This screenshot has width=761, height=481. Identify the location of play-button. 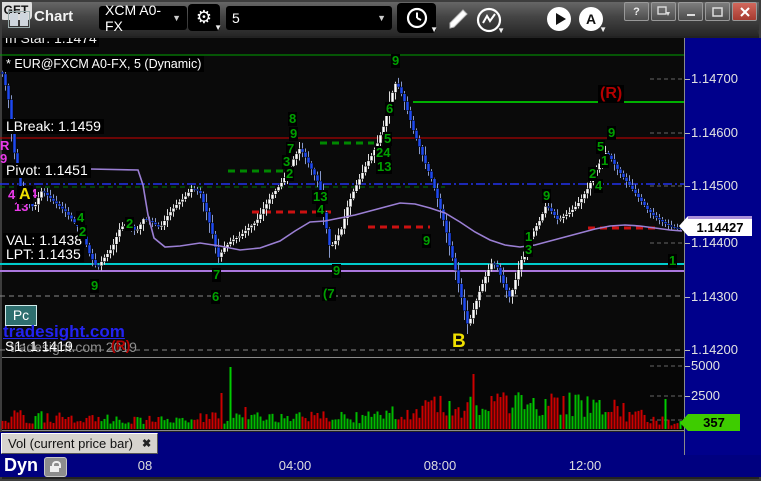
(559, 19).